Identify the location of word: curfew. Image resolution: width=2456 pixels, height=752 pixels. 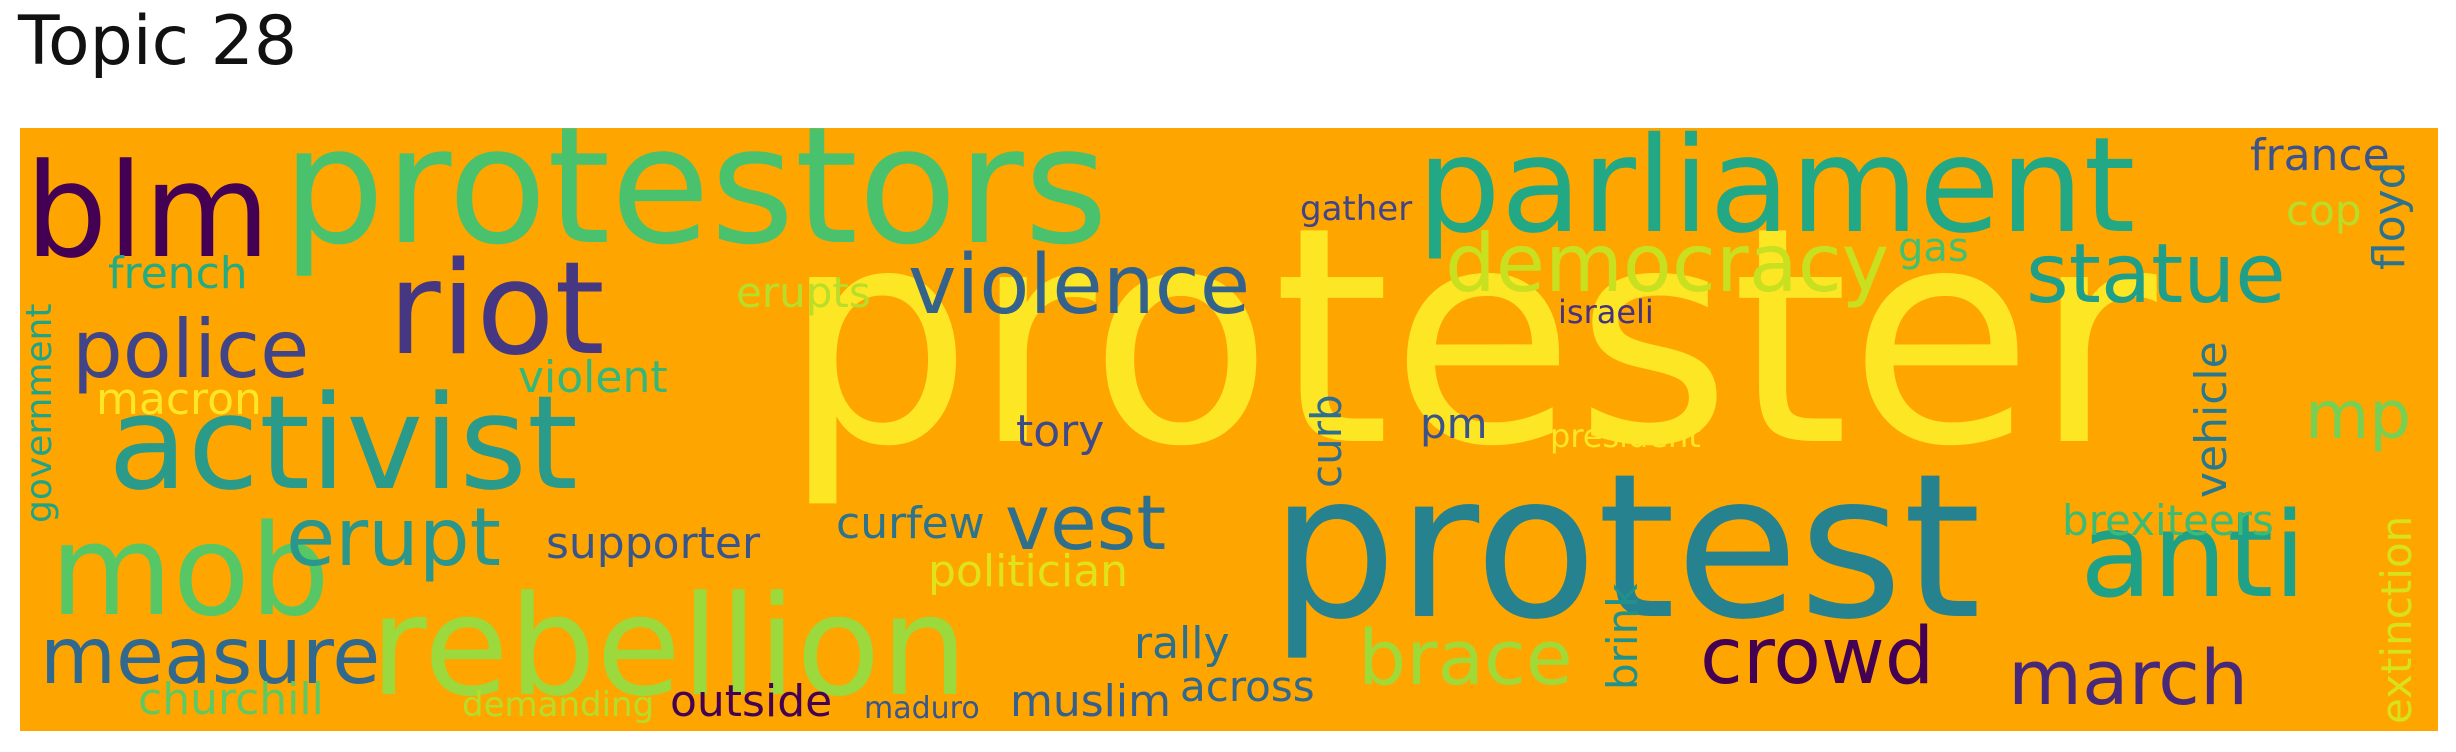
(910, 523).